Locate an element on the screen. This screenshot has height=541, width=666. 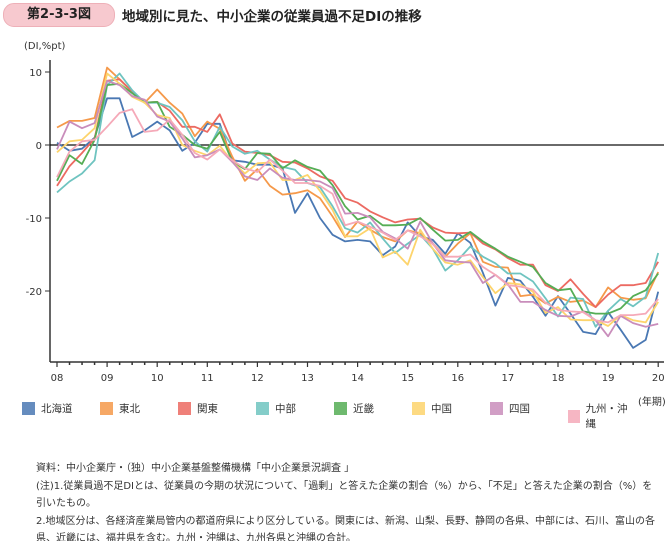
legend-label: 中部 is located at coordinates (285, 409).